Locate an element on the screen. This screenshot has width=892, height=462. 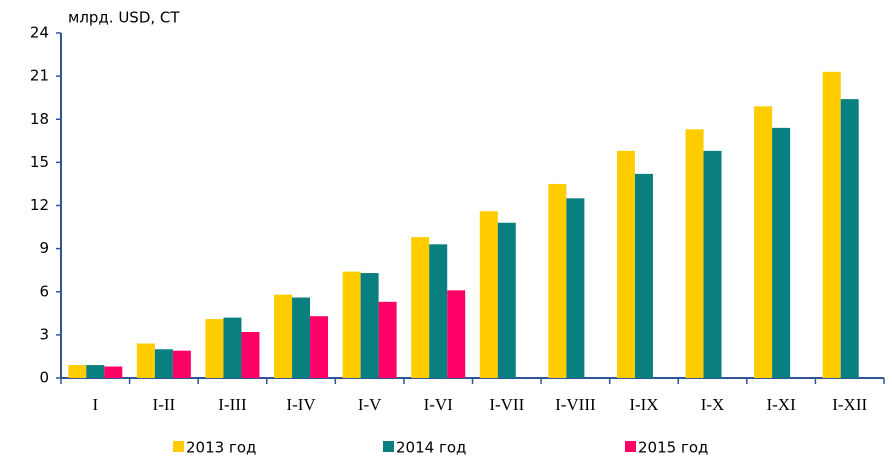
x-tick-label: I-VIII is located at coordinates (575, 404).